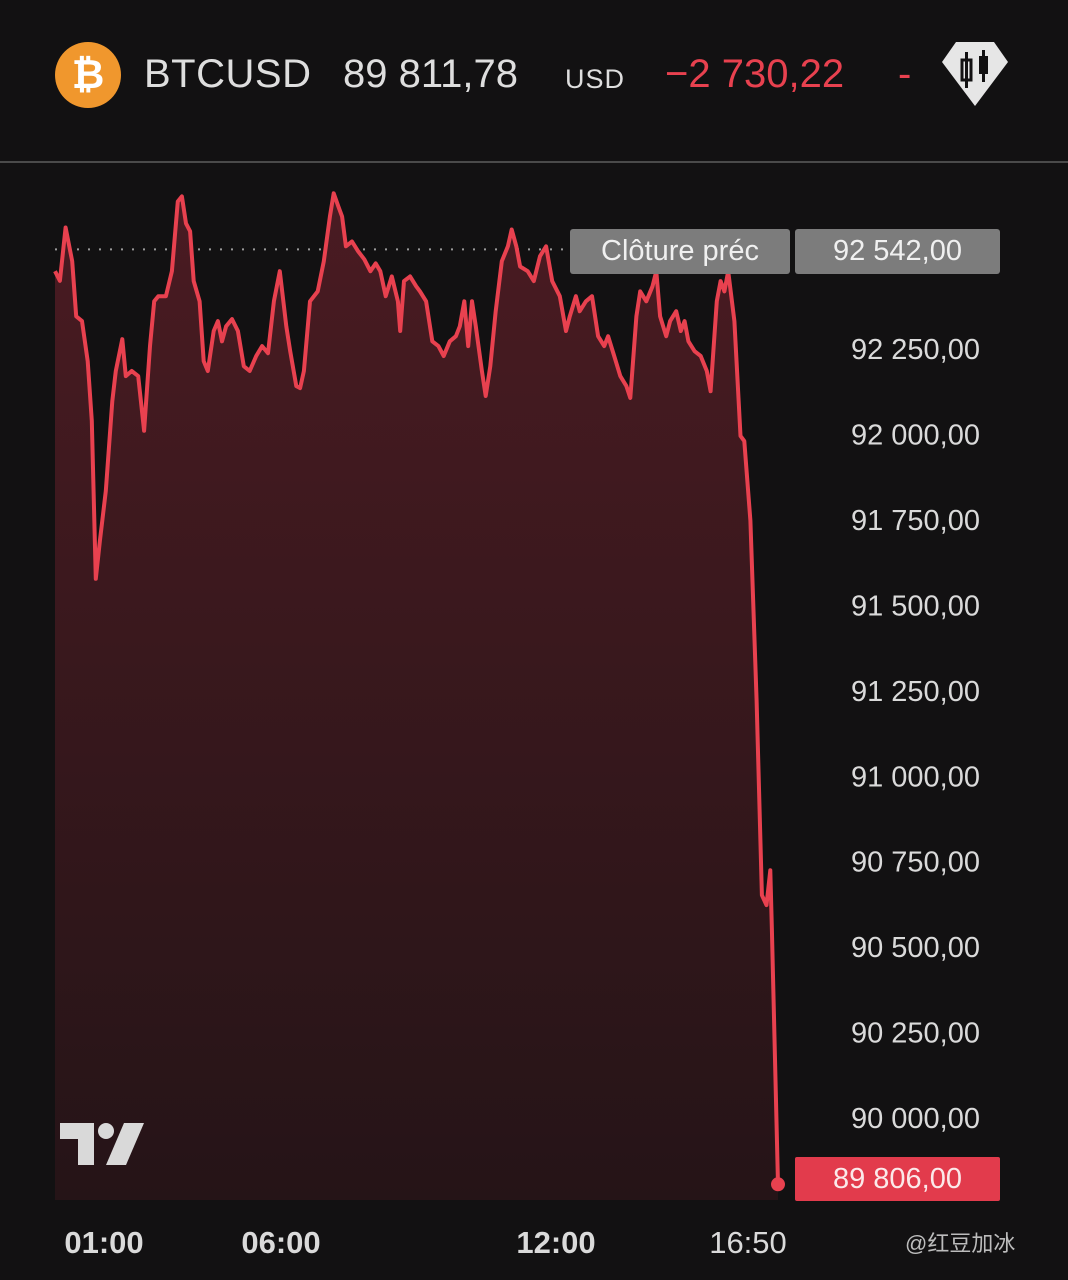  Describe the element at coordinates (915, 777) in the screenshot. I see `y-tick-label: 91 000,00` at that location.